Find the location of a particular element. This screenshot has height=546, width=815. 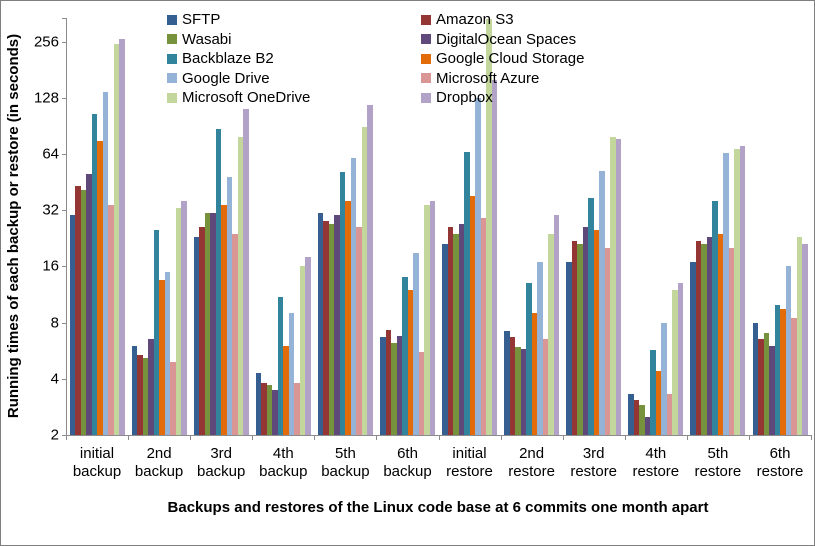

bar-microsoft-onedrive-4th-restore is located at coordinates (675, 362).